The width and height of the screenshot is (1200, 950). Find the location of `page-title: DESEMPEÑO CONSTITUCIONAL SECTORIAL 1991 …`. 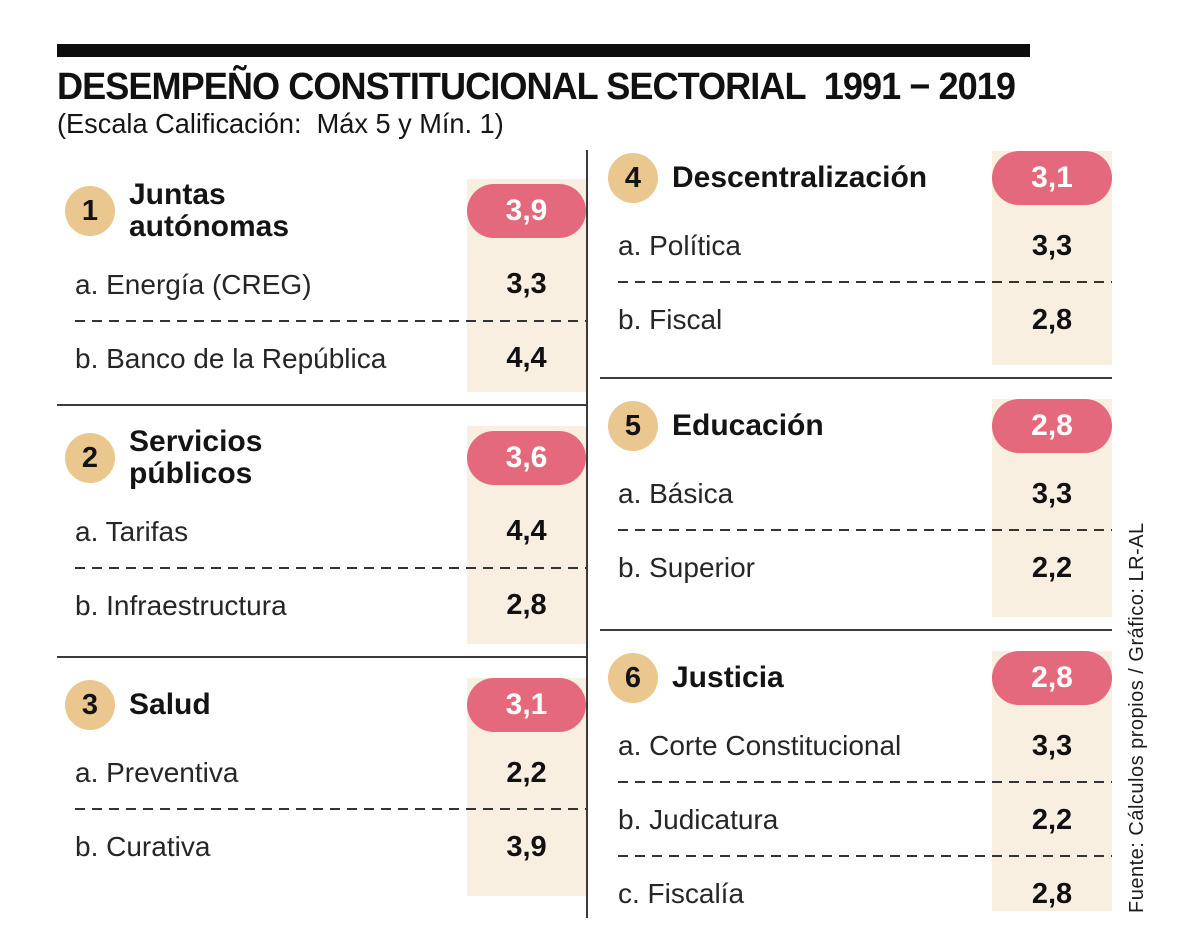

page-title: DESEMPEÑO CONSTITUCIONAL SECTORIAL 1991 … is located at coordinates (536, 87).